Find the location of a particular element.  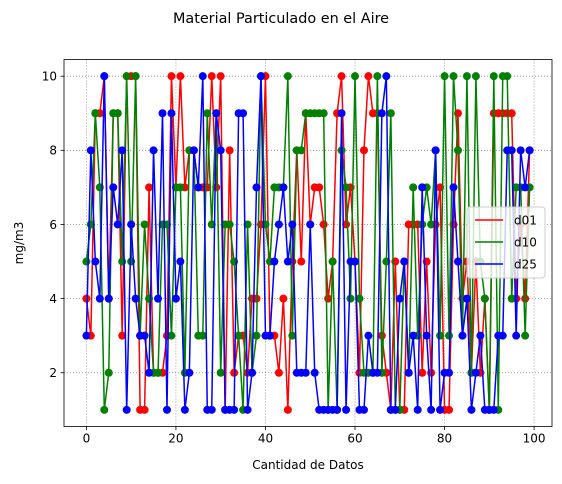

legend-box is located at coordinates (506, 242).